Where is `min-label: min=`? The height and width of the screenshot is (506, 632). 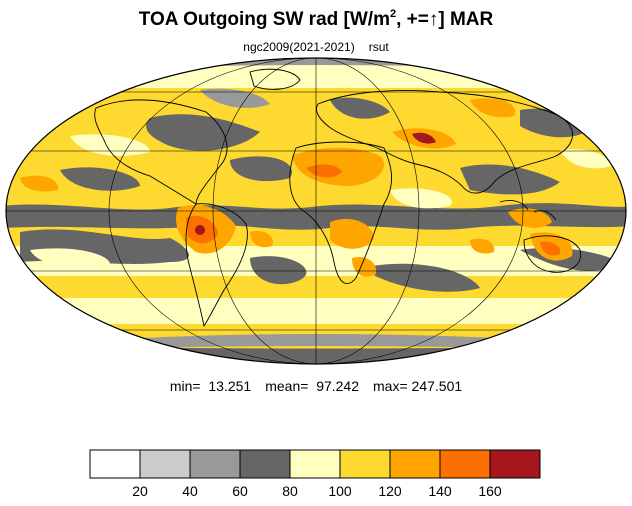
min-label: min= is located at coordinates (185, 386).